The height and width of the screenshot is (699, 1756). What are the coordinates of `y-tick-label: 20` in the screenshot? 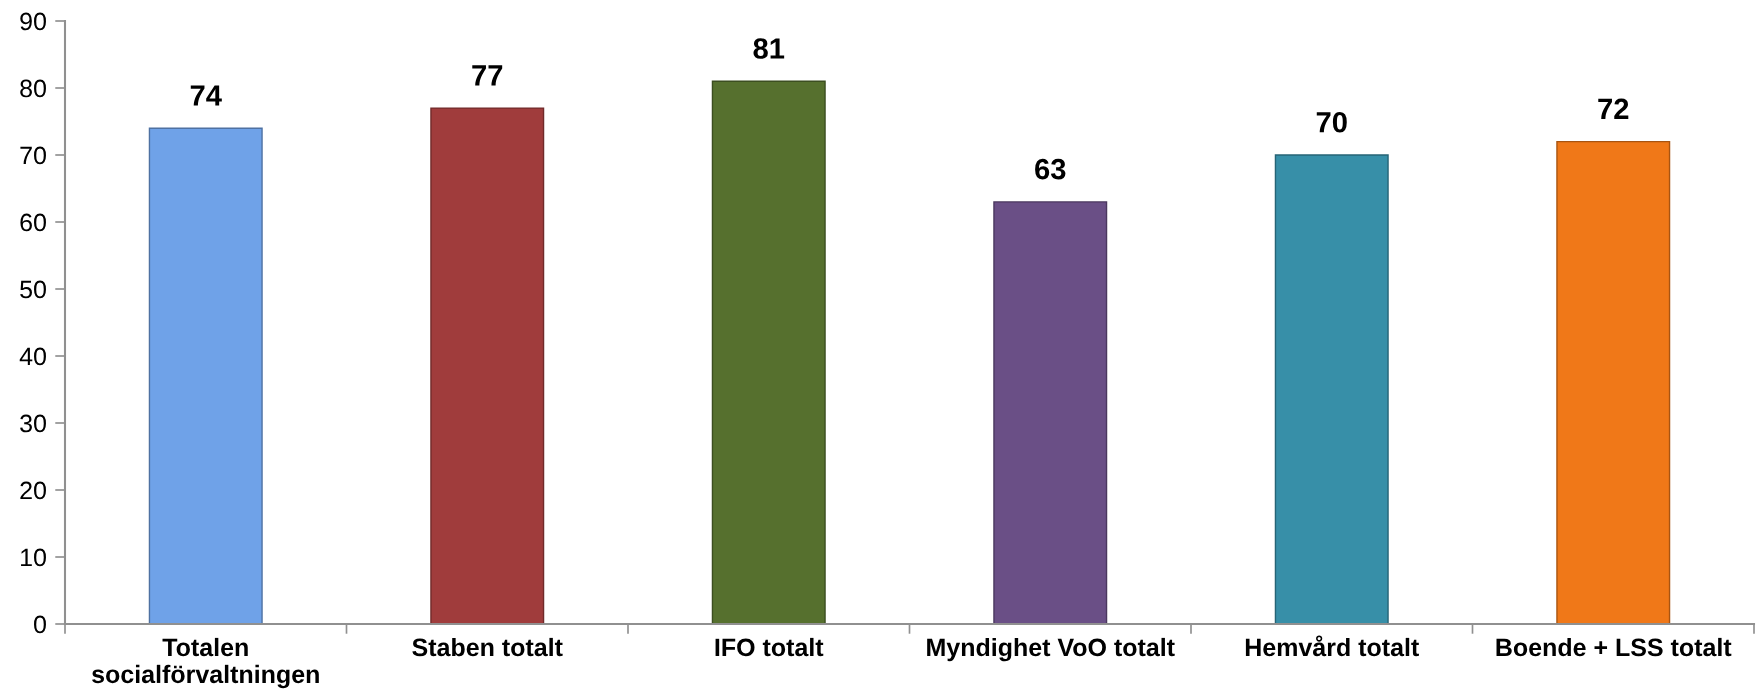 It's located at (33, 490).